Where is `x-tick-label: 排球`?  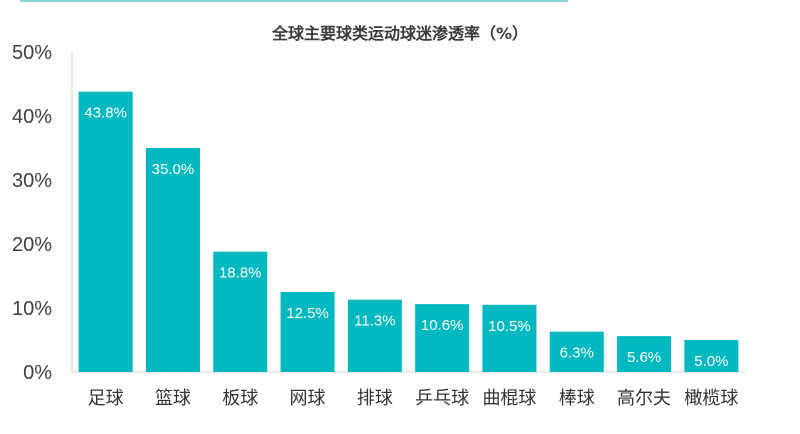
x-tick-label: 排球 is located at coordinates (375, 398).